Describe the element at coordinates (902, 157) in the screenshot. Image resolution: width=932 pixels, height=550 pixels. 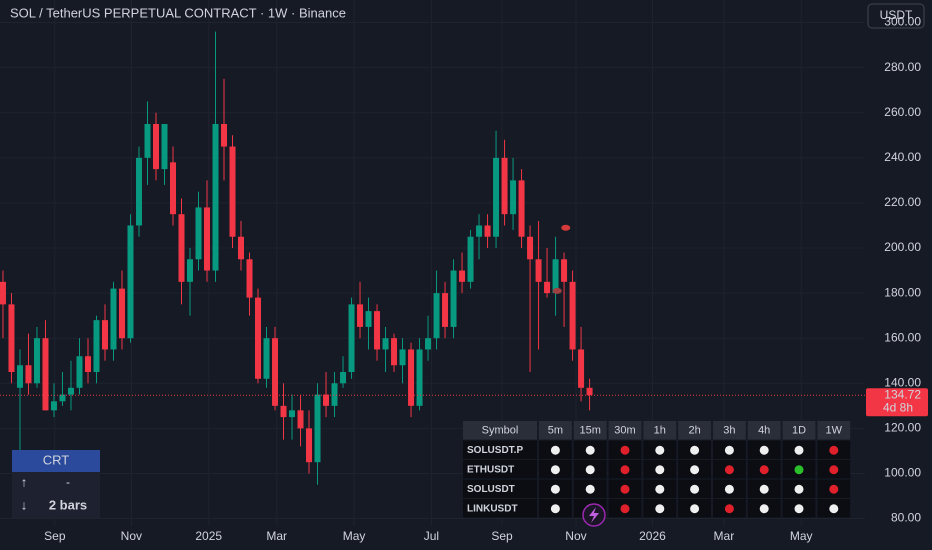
I see `y-tick-label: 240.00` at that location.